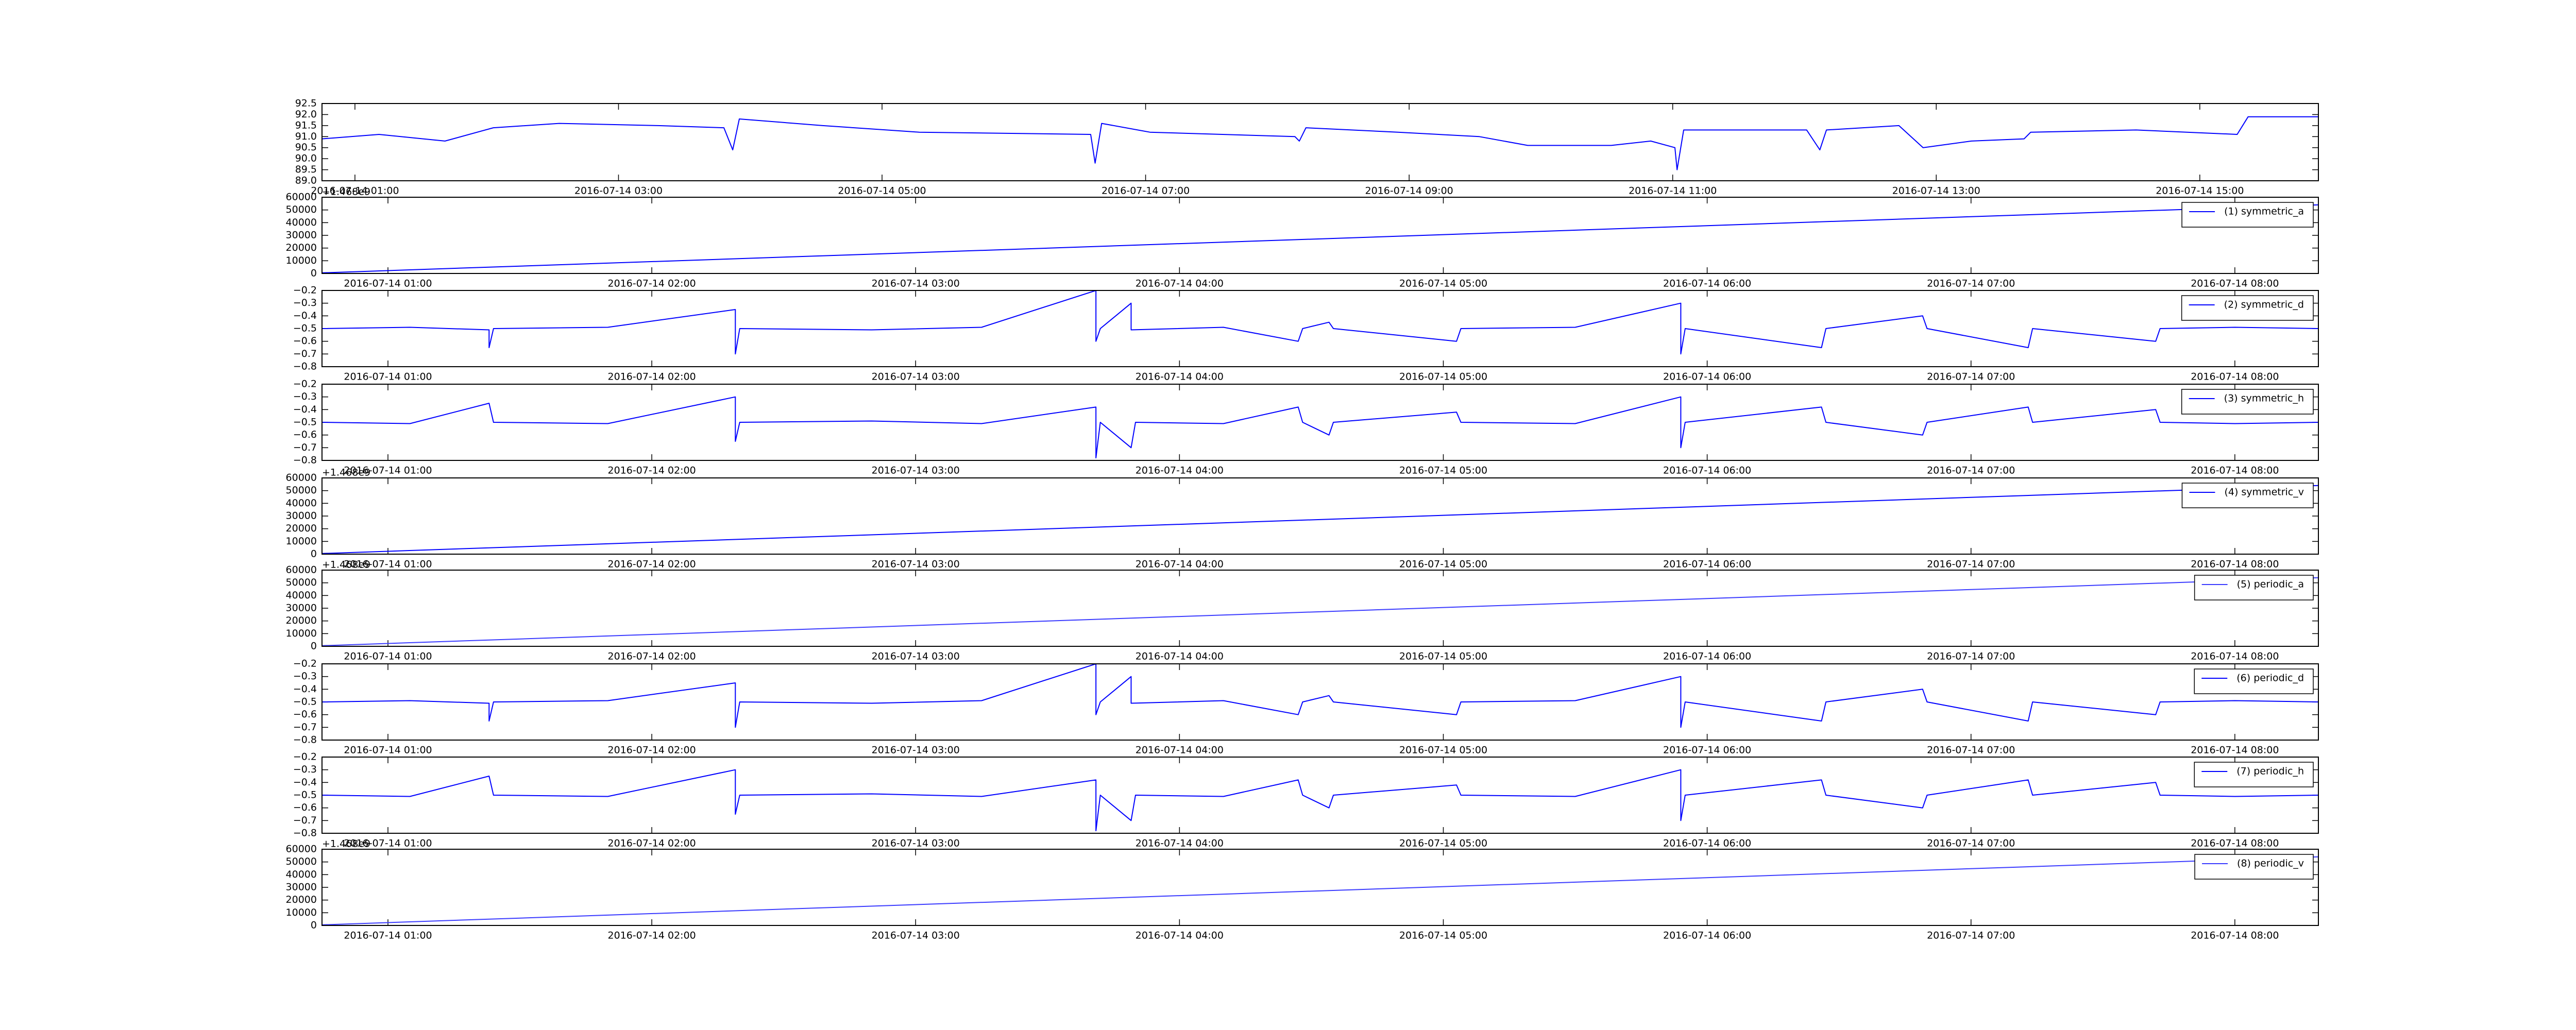 Image resolution: width=2576 pixels, height=1030 pixels. What do you see at coordinates (2271, 863) in the screenshot?
I see `legend-label: (8) periodic_v` at bounding box center [2271, 863].